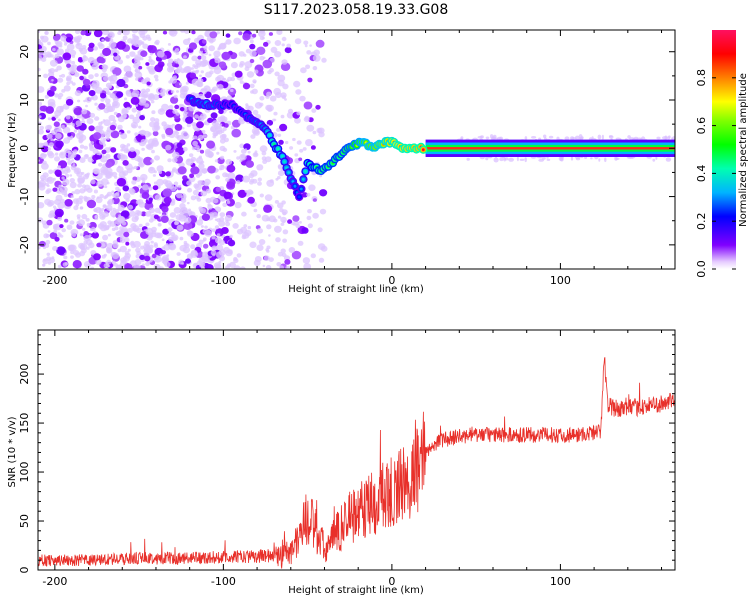  Describe the element at coordinates (12, 150) in the screenshot. I see `spectrogram-ylabel: Frequency (Hz)` at that location.